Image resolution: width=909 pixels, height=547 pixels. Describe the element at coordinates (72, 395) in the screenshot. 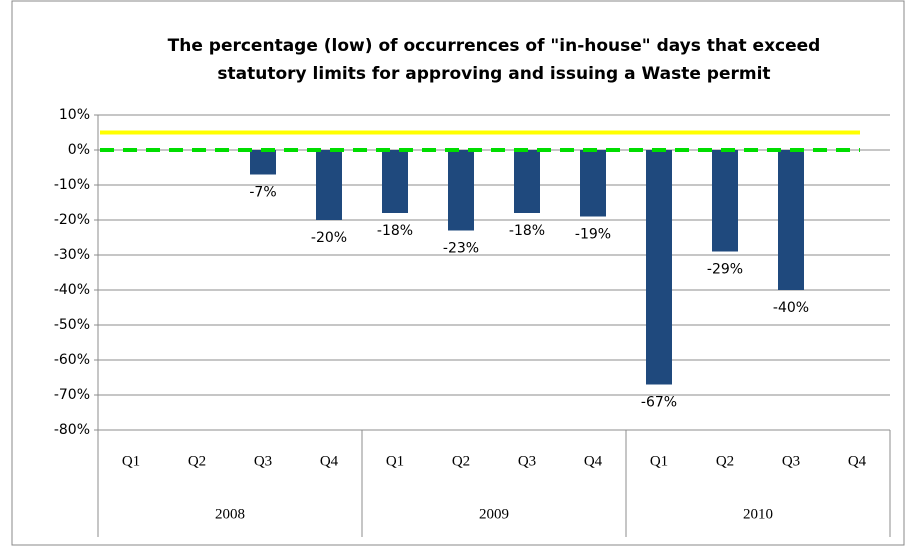

I see `y-tick-label: -70%` at that location.